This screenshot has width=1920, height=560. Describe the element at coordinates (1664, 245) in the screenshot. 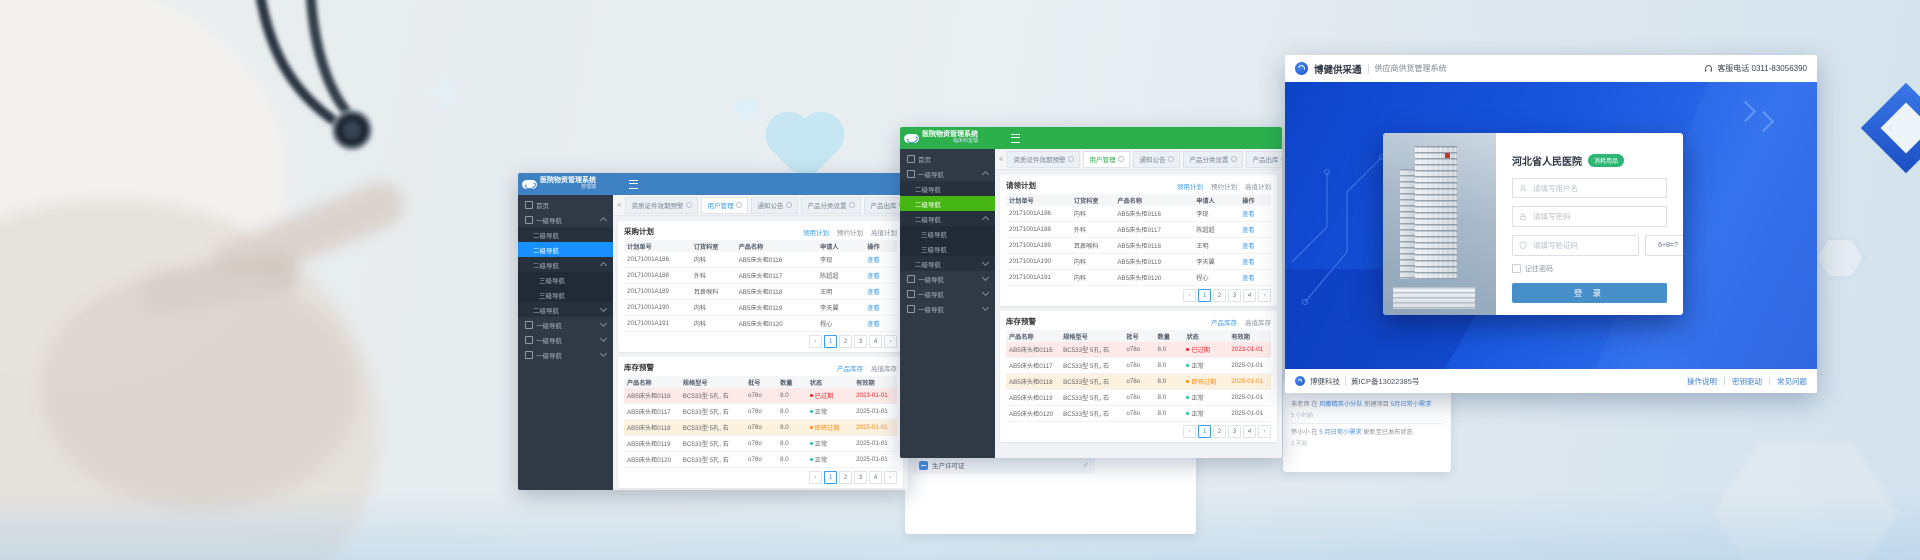

I see `captcha-question: 6+8=?` at that location.